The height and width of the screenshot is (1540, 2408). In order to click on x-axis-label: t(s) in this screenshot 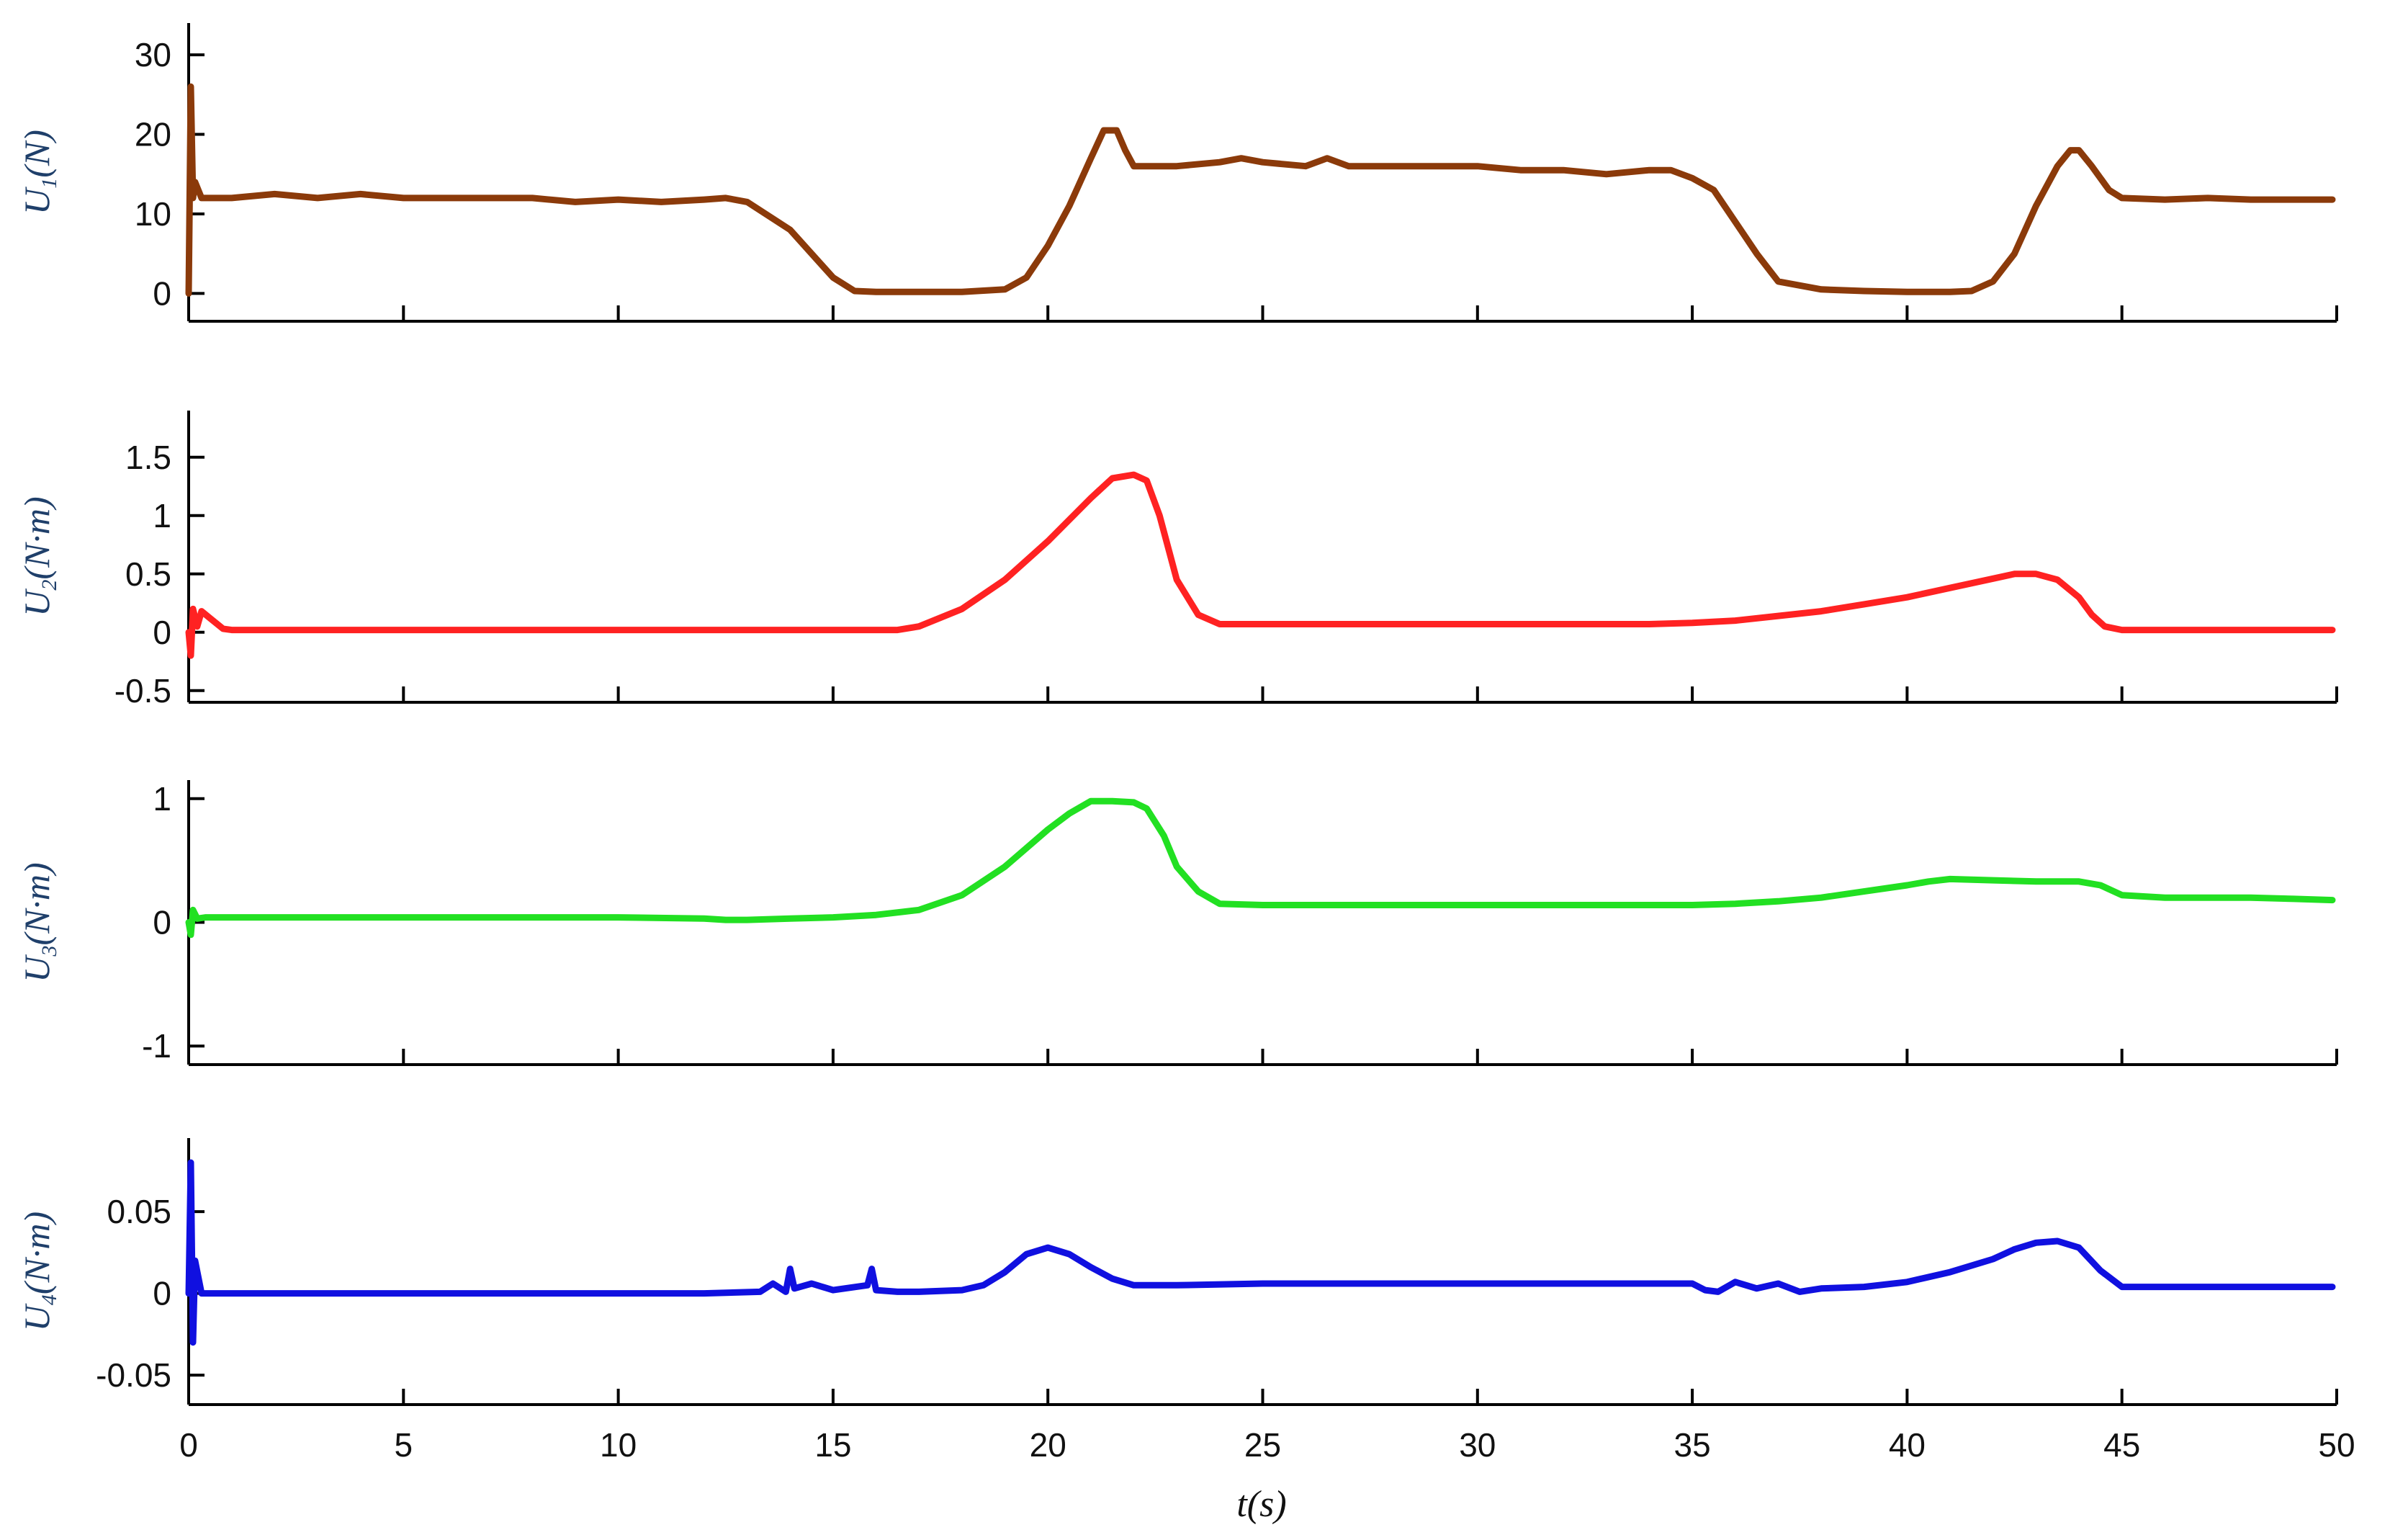, I will do `click(1261, 1504)`.